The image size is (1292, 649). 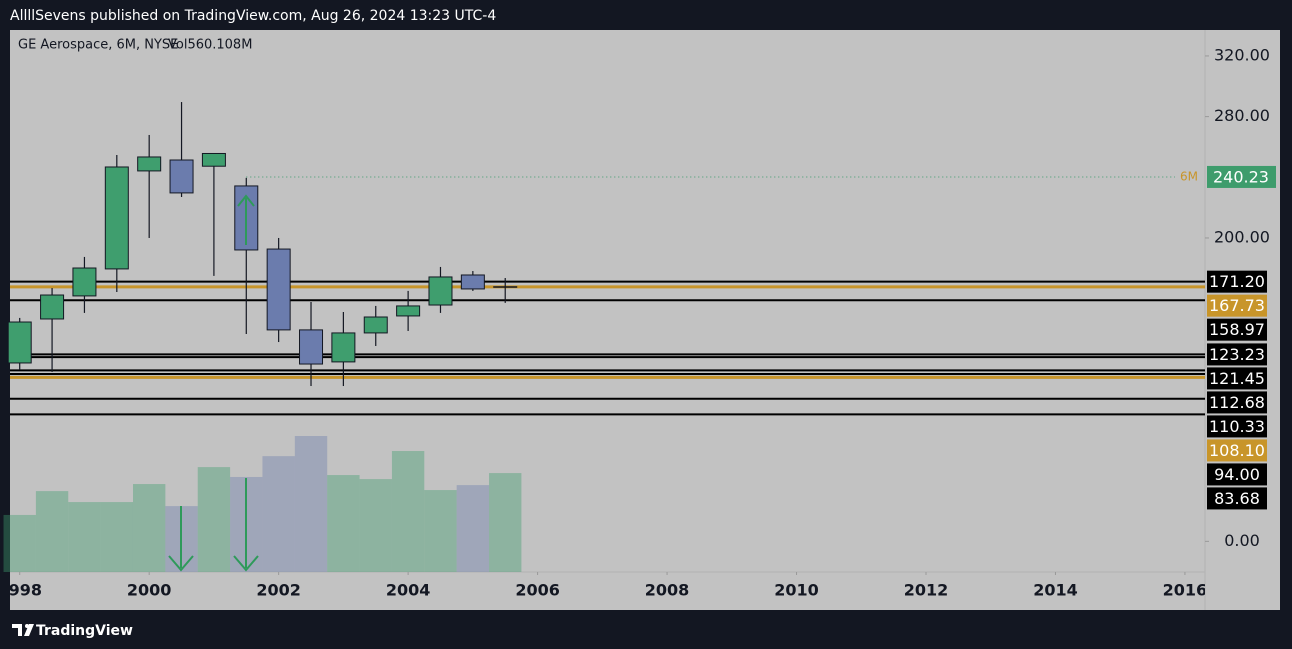 I want to click on y-tick-label: 0.00, so click(x=1242, y=540).